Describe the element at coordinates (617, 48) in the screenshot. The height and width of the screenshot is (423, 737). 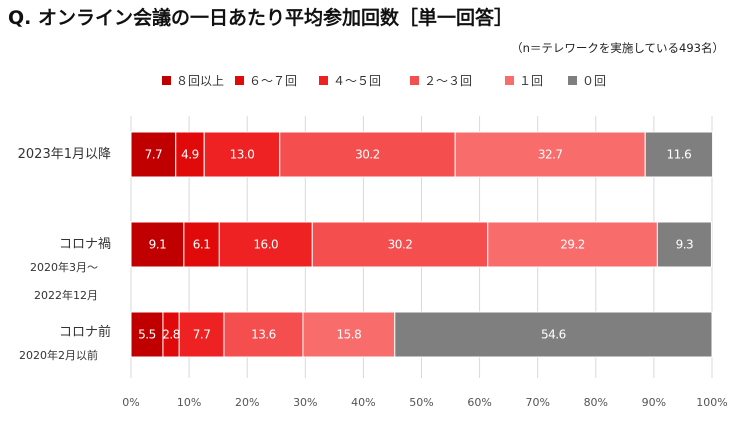
I see `sample-size-note: （n＝テレワークを実施している493名）` at that location.